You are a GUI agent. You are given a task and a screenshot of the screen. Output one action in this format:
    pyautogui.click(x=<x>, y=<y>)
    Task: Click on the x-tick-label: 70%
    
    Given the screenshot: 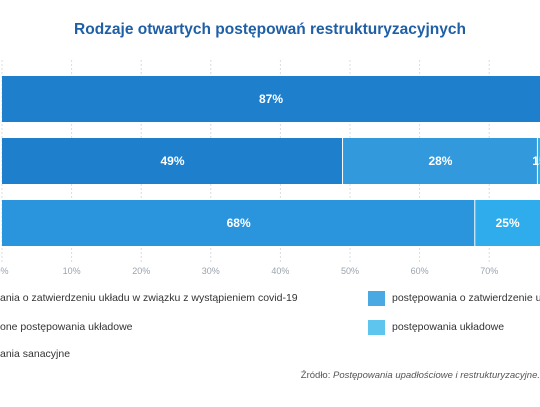 What is the action you would take?
    pyautogui.click(x=489, y=271)
    